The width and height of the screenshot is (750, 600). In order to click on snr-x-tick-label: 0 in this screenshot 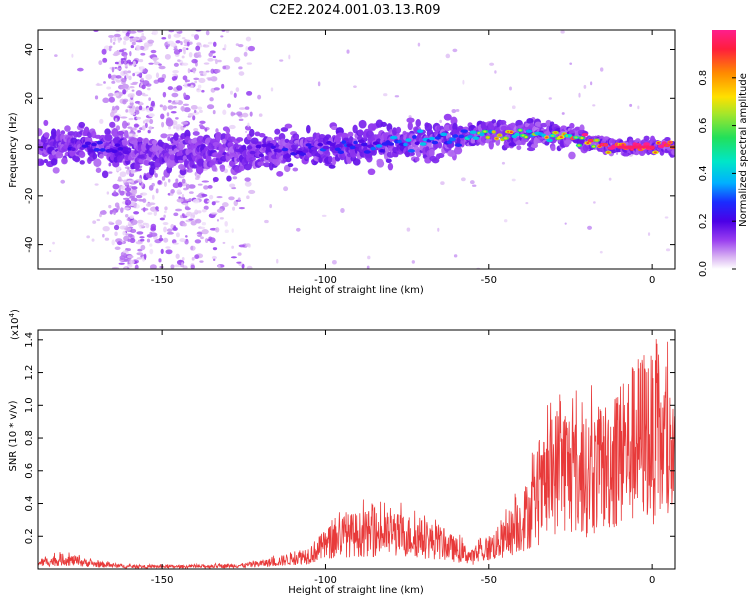, I will do `click(652, 580)`.